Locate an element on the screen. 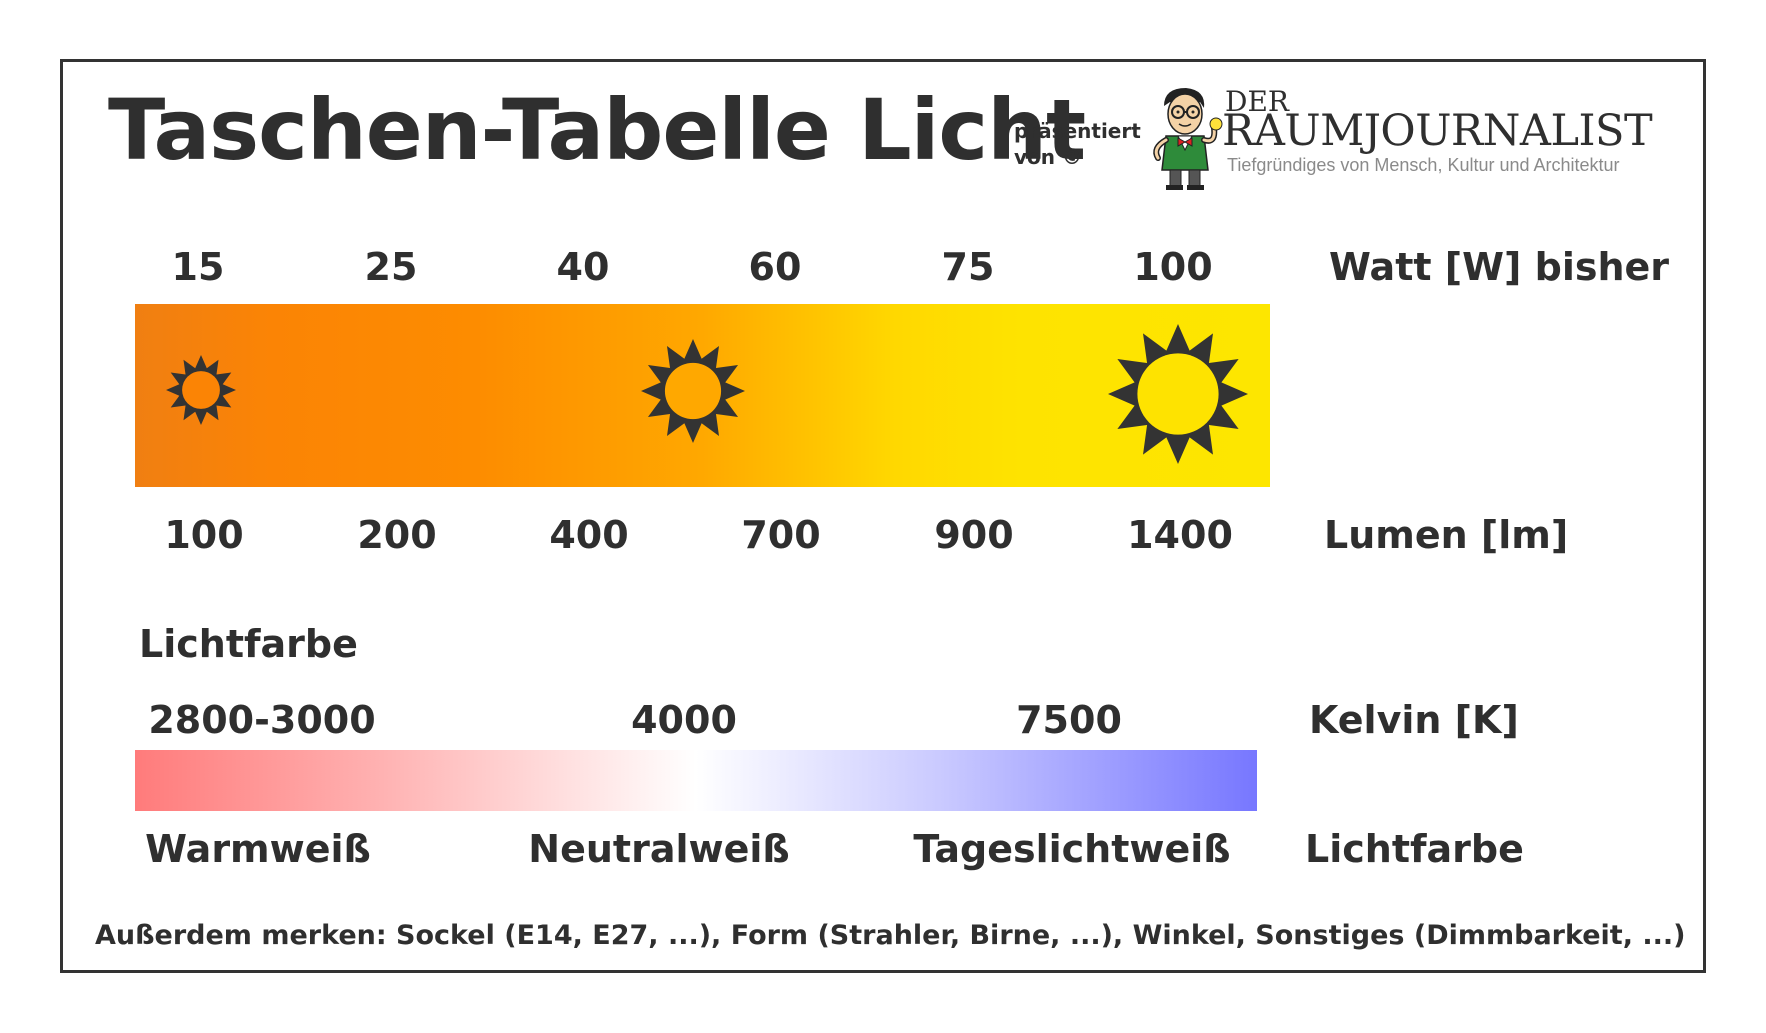 The image size is (1766, 1033). logo-der: DER is located at coordinates (1257, 101).